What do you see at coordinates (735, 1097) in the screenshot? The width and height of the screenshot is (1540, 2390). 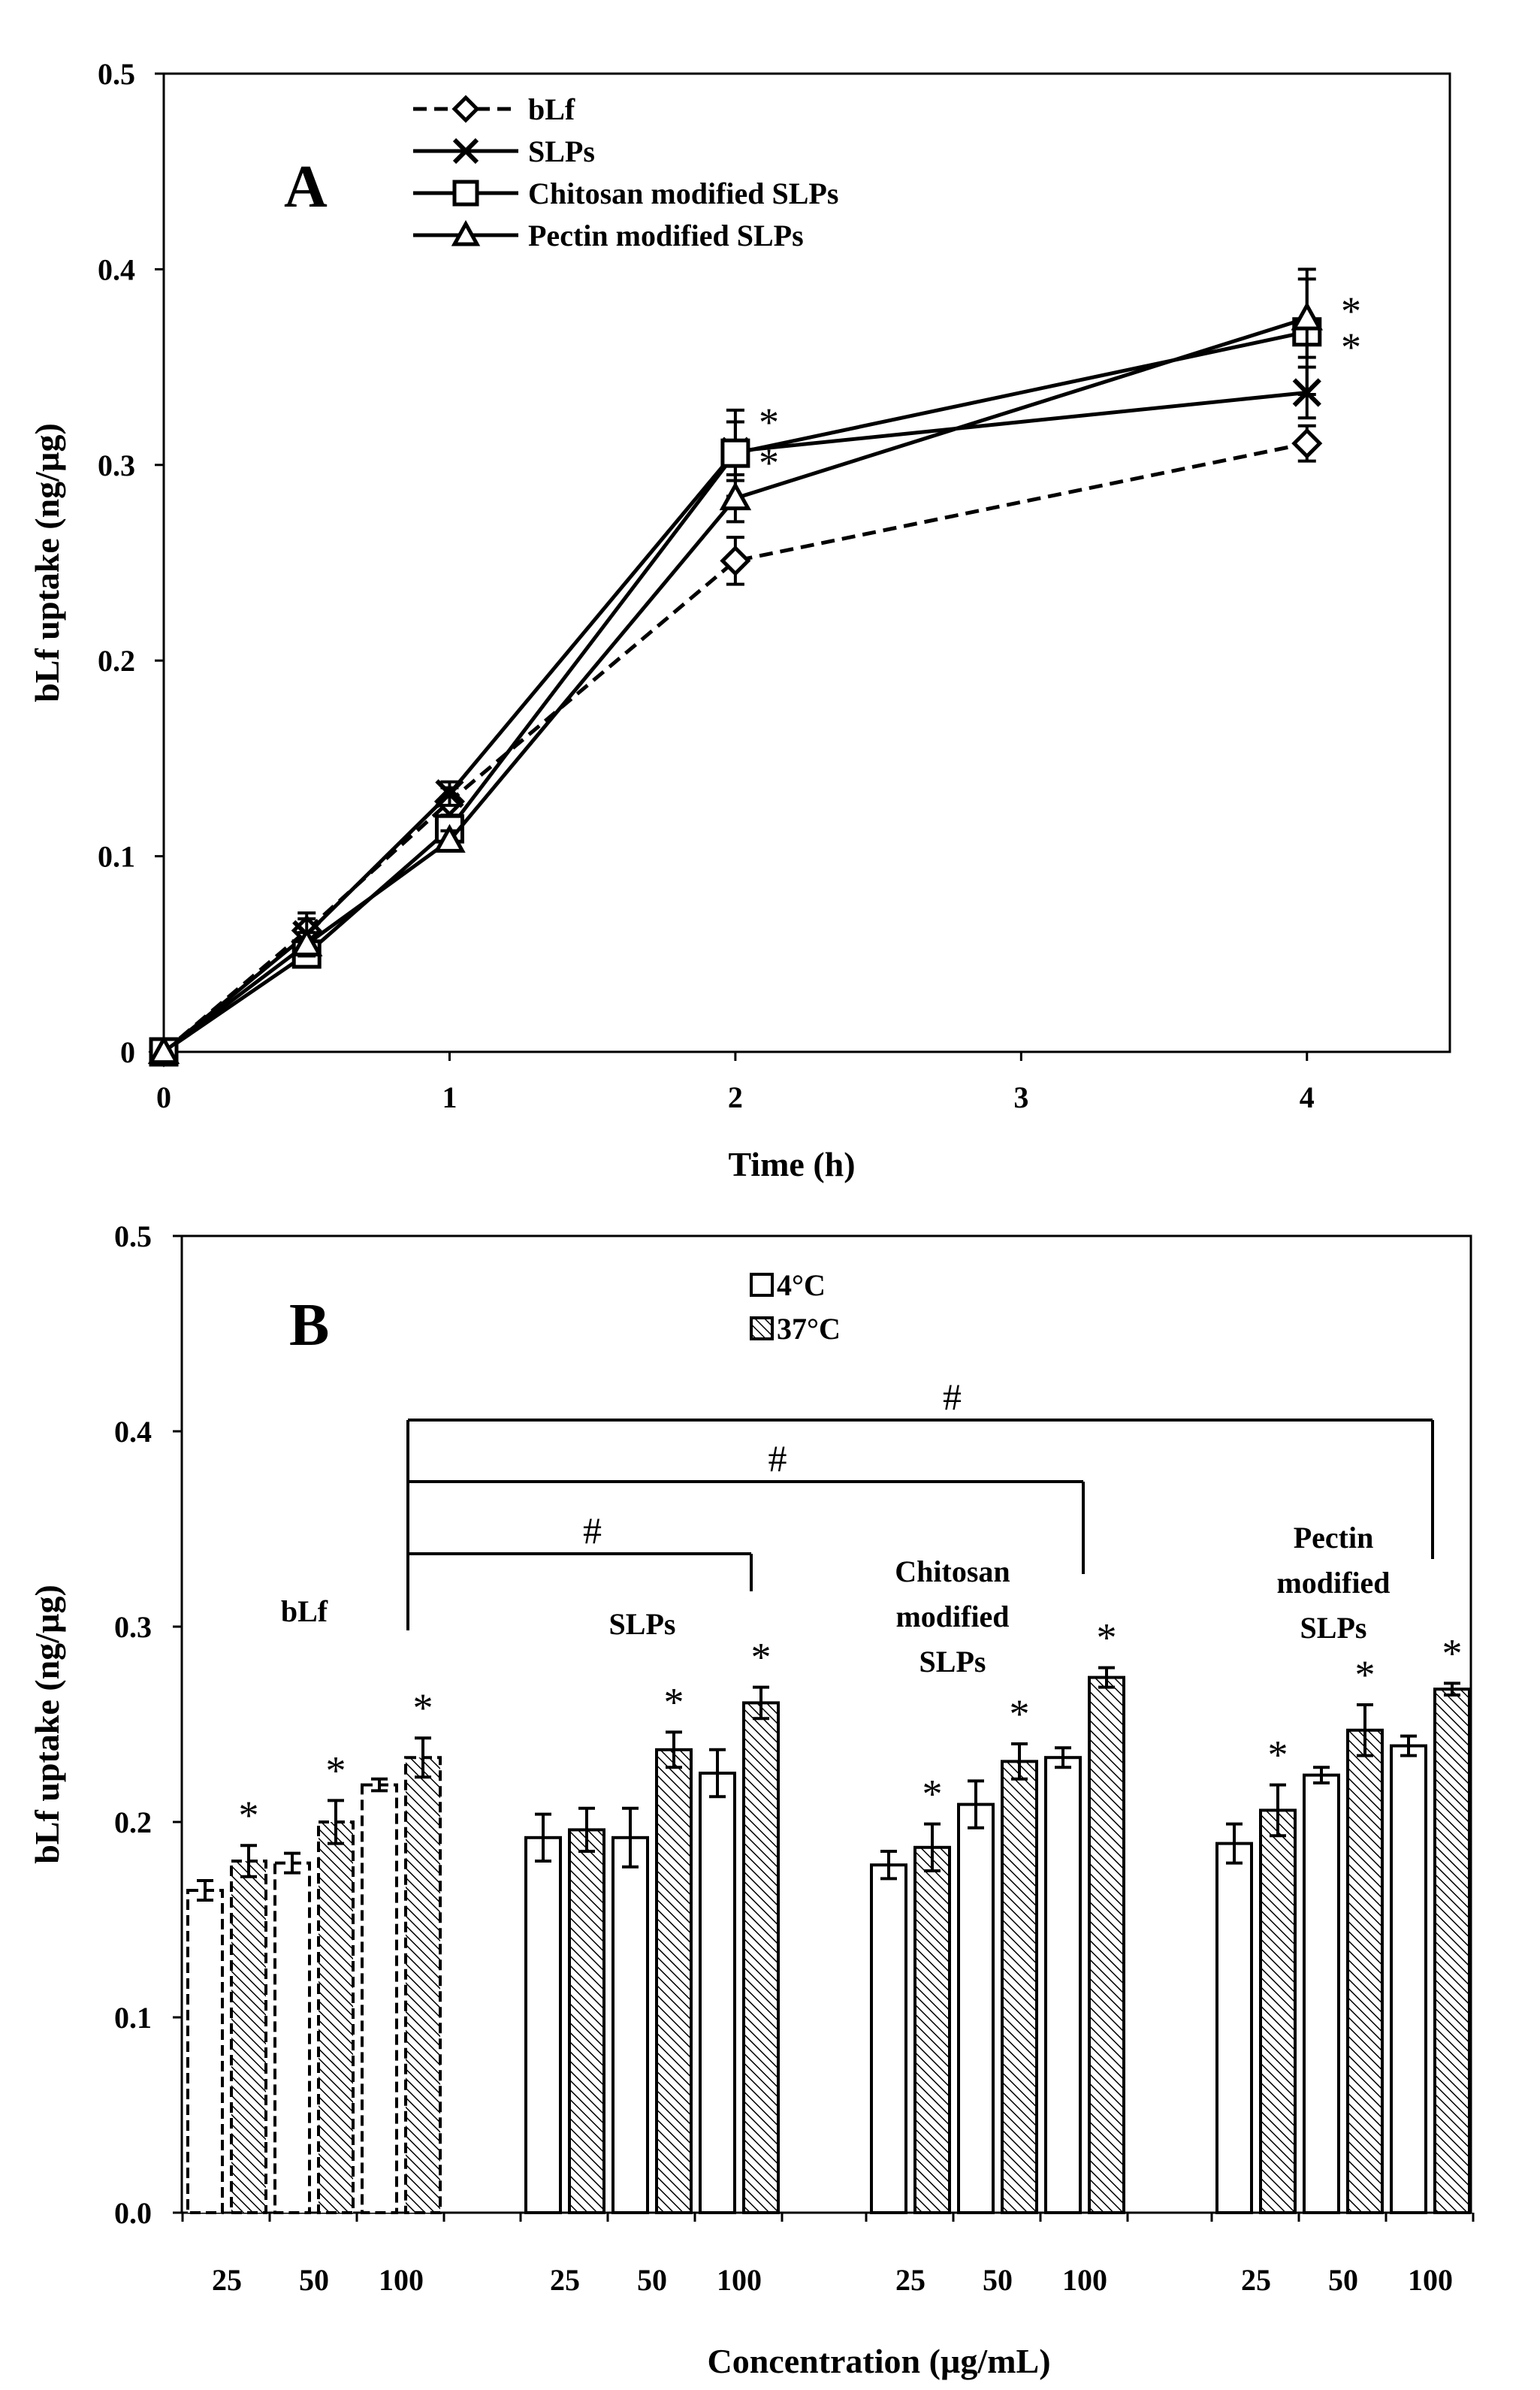 I see `x-tick-label-a: 2` at bounding box center [735, 1097].